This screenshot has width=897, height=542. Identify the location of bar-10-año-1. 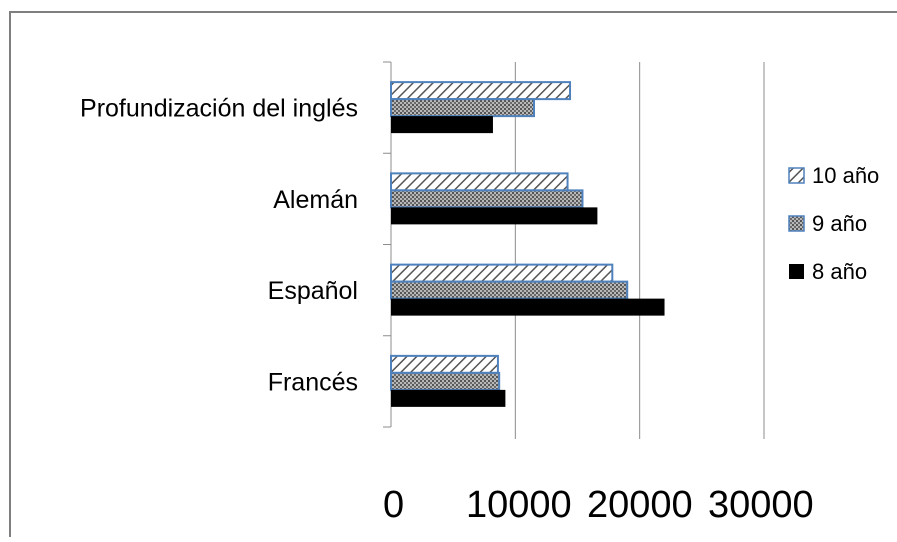
(502, 273).